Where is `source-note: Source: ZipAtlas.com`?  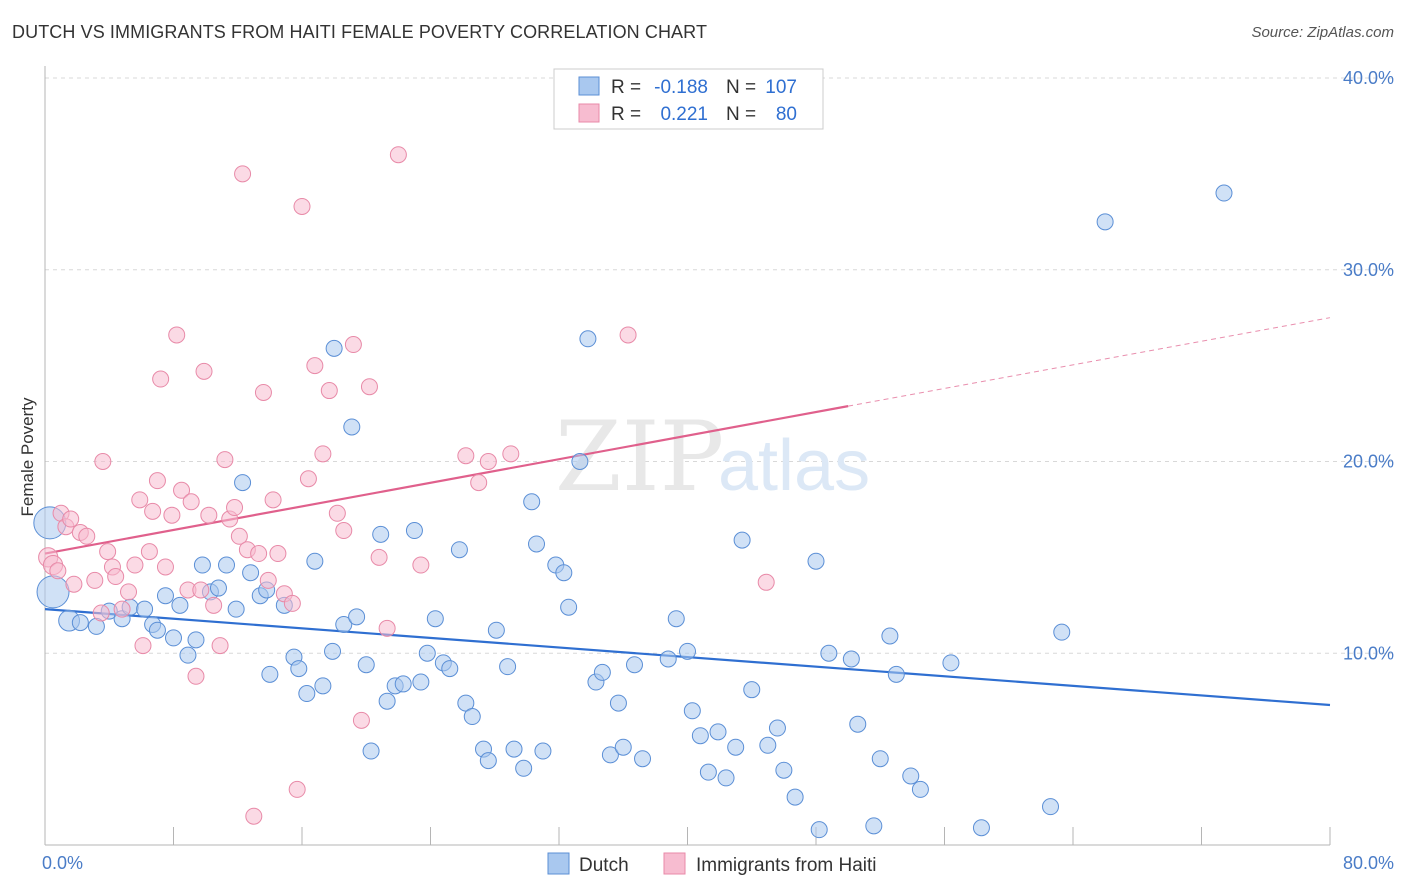 source-note: Source: ZipAtlas.com is located at coordinates (1322, 32).